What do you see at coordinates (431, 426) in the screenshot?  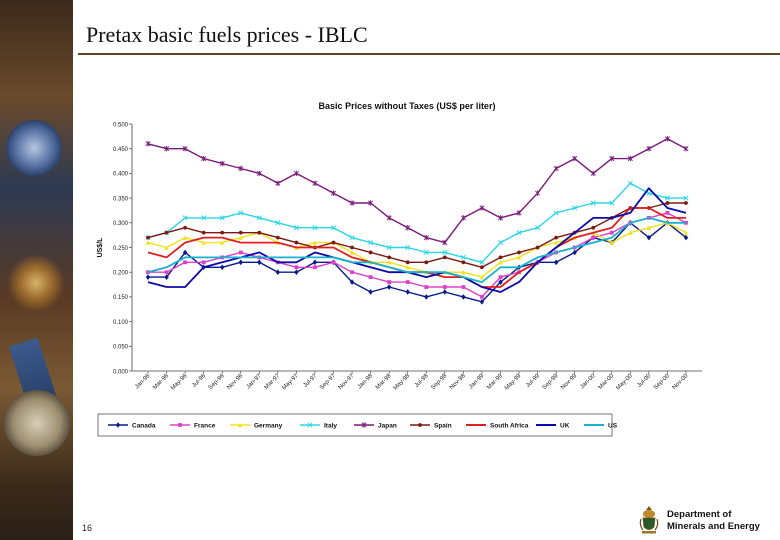 I see `legend-item-spain: Spain` at bounding box center [431, 426].